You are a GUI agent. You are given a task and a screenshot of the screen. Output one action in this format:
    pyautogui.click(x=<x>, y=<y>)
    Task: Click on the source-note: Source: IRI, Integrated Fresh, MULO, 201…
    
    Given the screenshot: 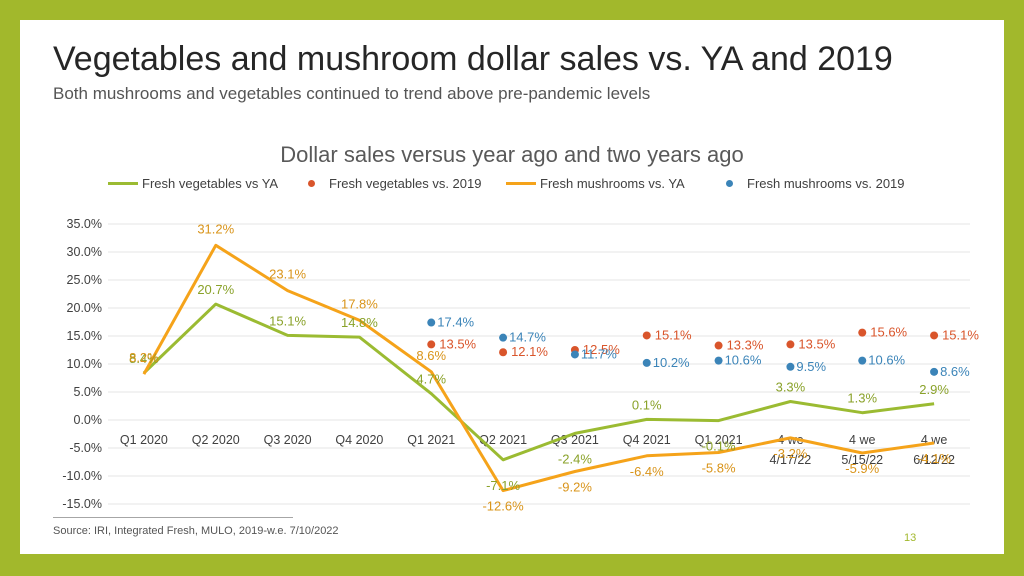 What is the action you would take?
    pyautogui.click(x=196, y=531)
    